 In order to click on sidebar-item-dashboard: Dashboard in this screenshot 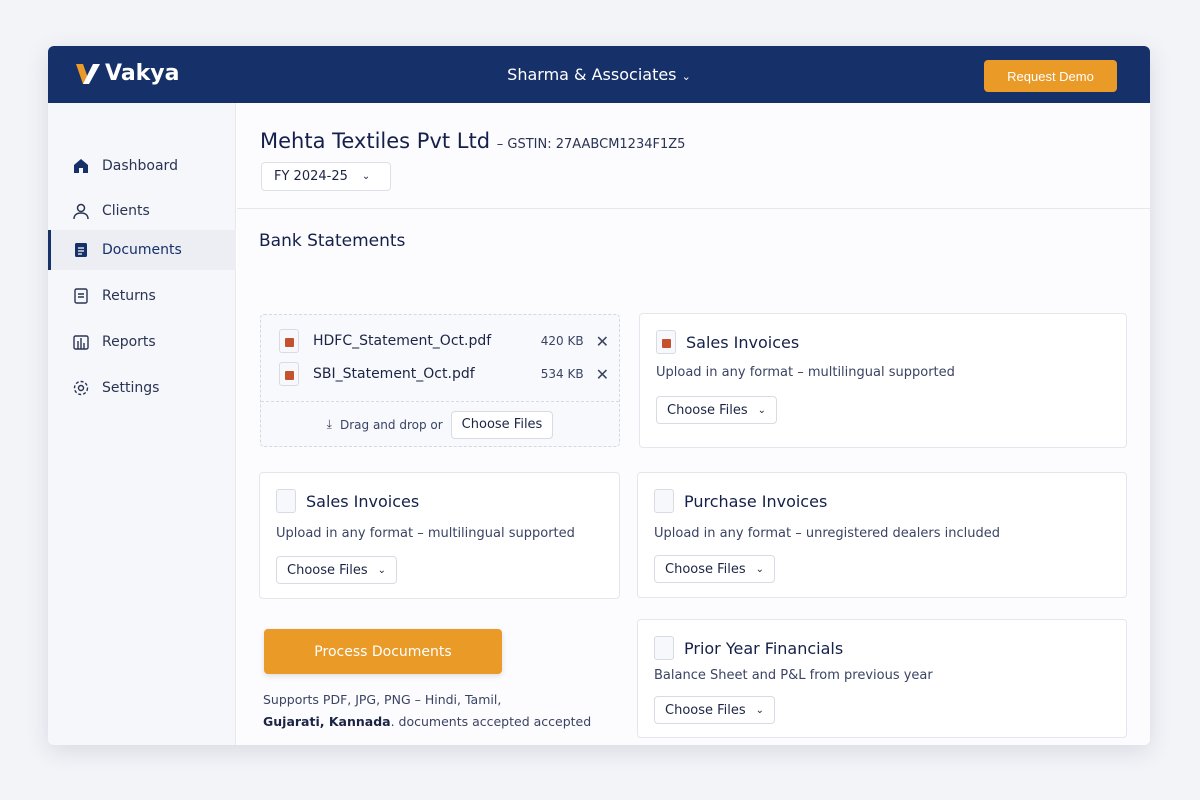, I will do `click(142, 166)`.